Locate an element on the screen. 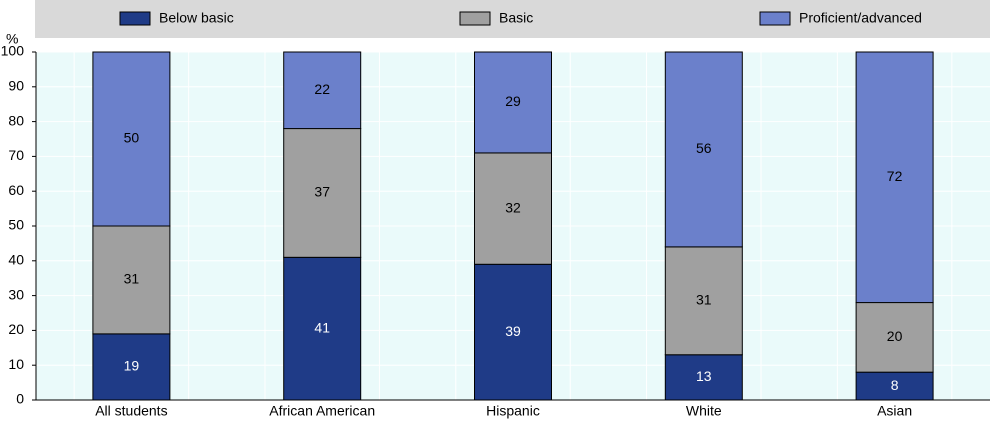 This screenshot has height=423, width=1000. data-label: 8 is located at coordinates (895, 385).